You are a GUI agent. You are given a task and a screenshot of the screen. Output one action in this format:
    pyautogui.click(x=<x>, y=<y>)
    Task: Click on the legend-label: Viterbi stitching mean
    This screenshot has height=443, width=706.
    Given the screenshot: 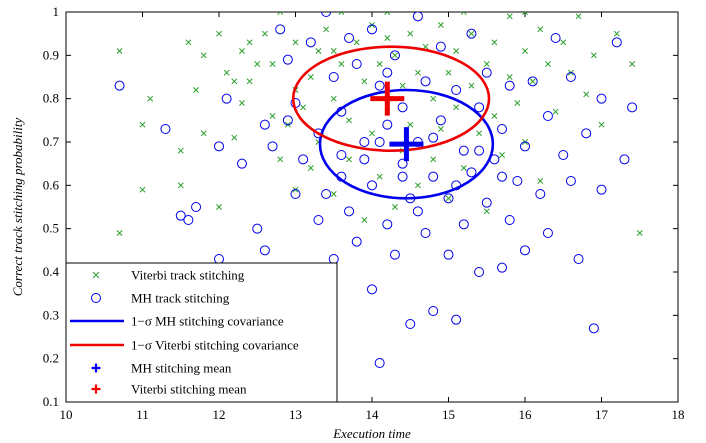 What is the action you would take?
    pyautogui.click(x=189, y=389)
    